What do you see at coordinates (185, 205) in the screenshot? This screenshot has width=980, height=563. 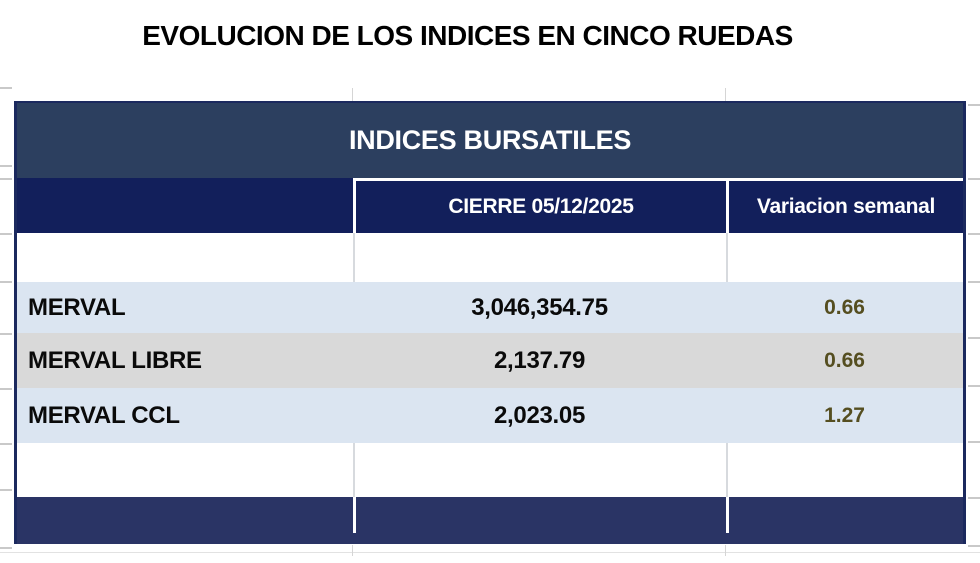 I see `column-header-blank` at bounding box center [185, 205].